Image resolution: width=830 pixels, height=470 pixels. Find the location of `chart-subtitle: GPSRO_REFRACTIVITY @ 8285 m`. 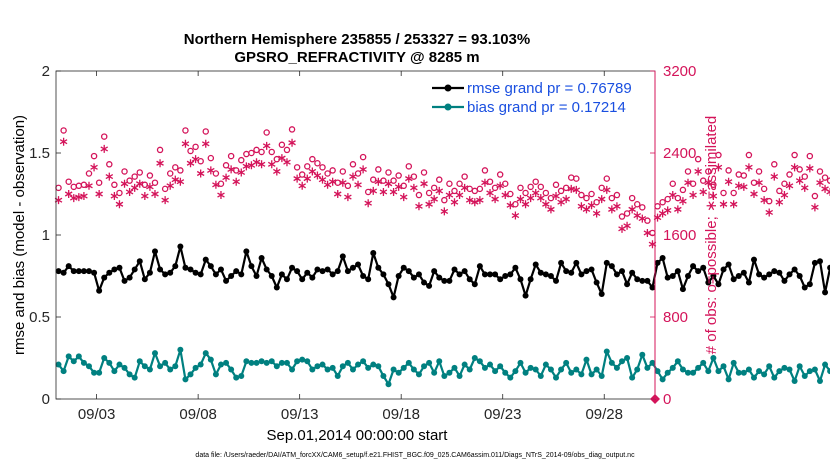

chart-subtitle: GPSRO_REFRACTIVITY @ 8285 m is located at coordinates (356, 57).